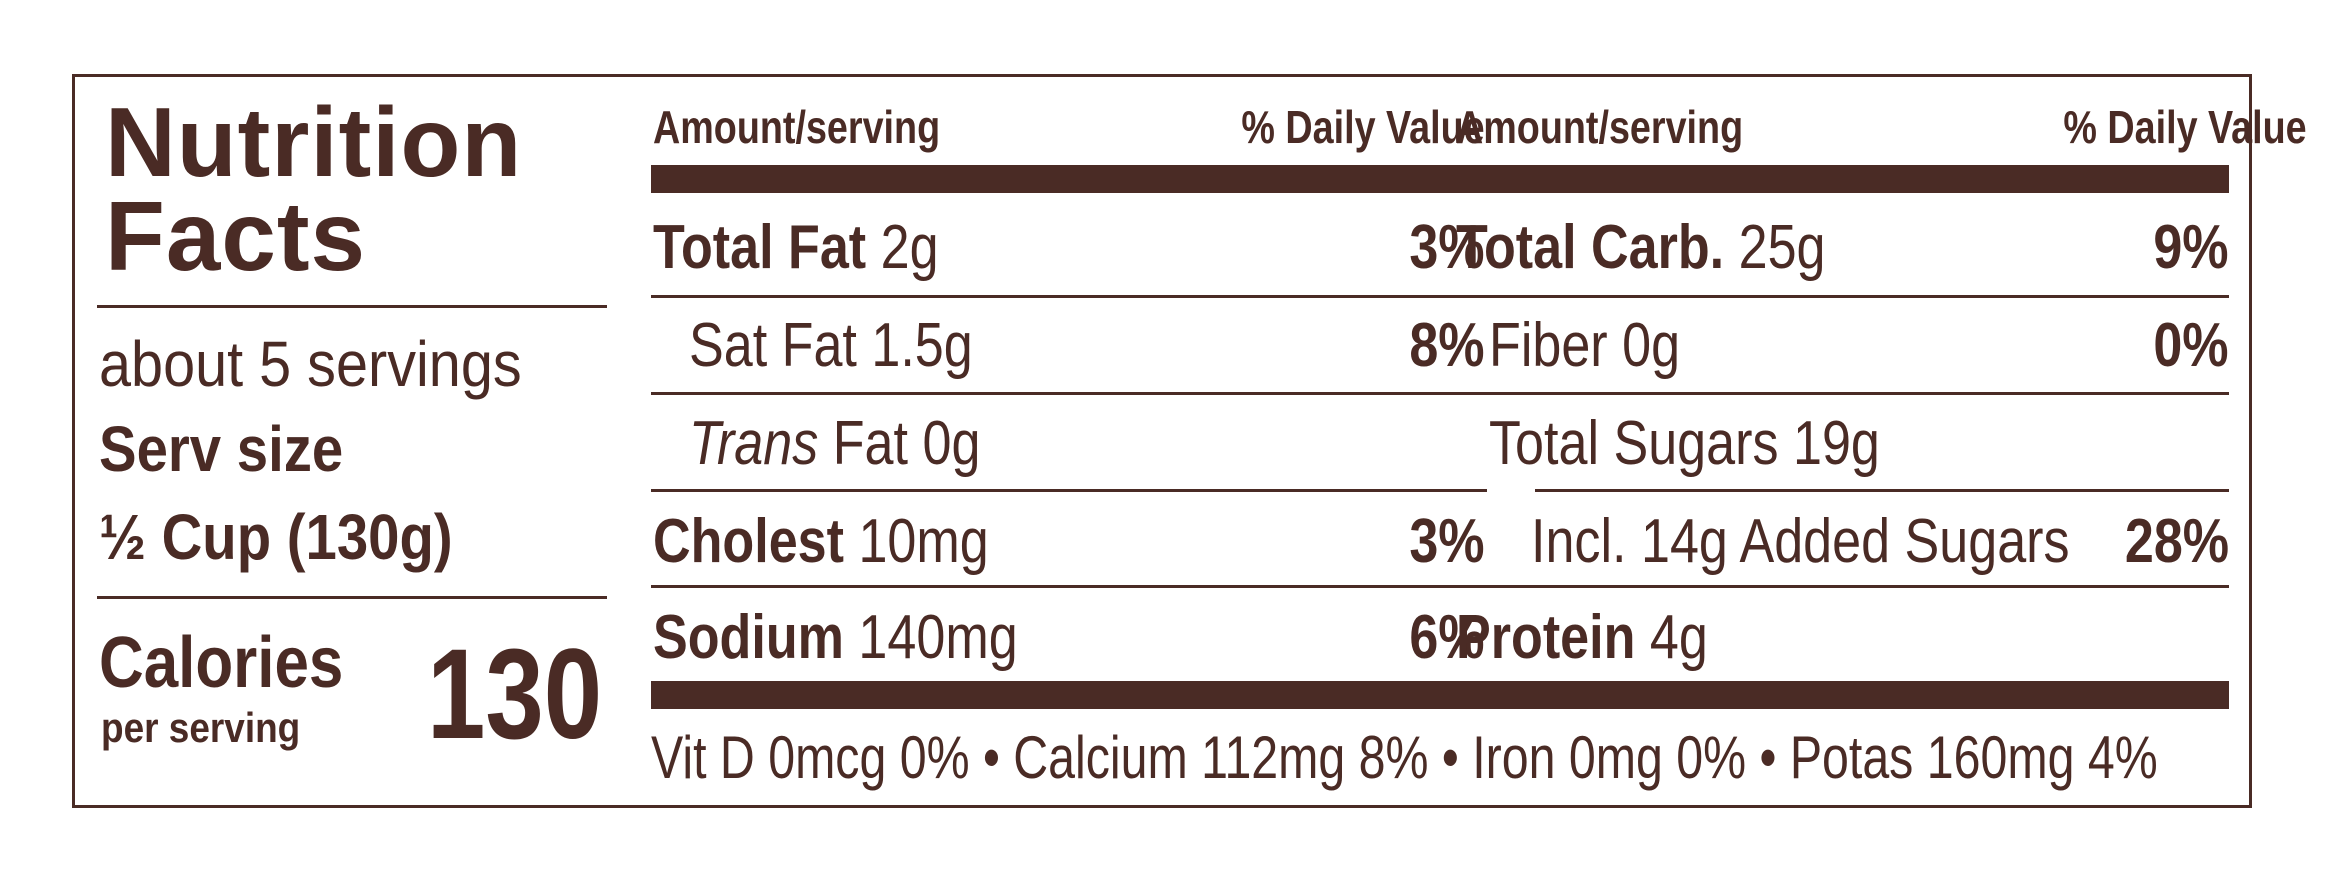 Image resolution: width=2326 pixels, height=888 pixels. Describe the element at coordinates (236, 236) in the screenshot. I see `title-line-2: Facts` at that location.